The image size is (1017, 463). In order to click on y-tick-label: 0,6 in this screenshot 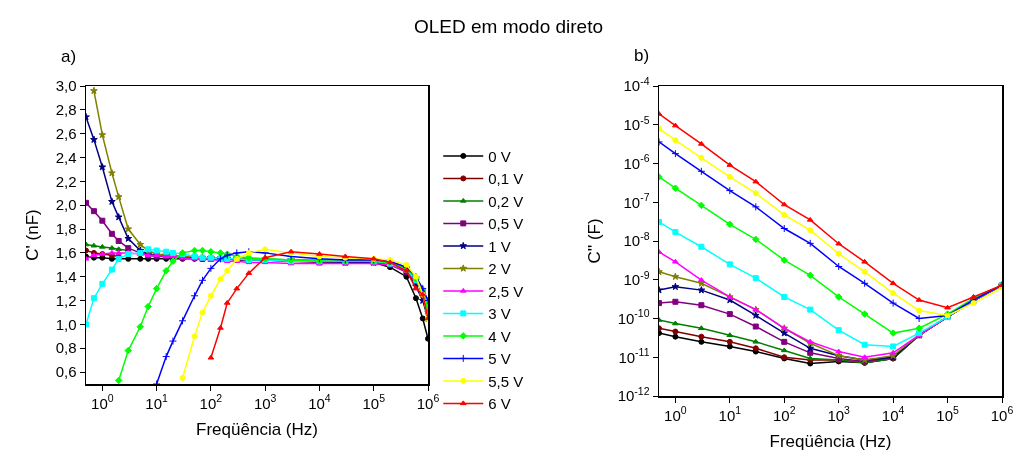, I will do `click(66, 372)`.